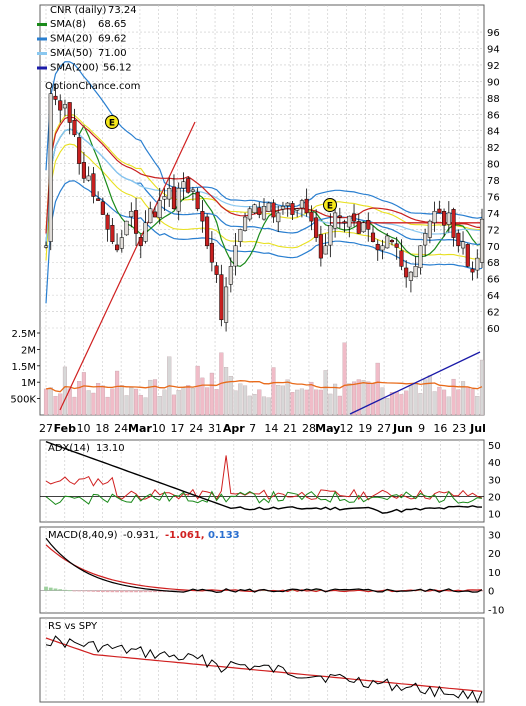  Describe the element at coordinates (365, 428) in the screenshot. I see `x-tick-label: 19` at that location.